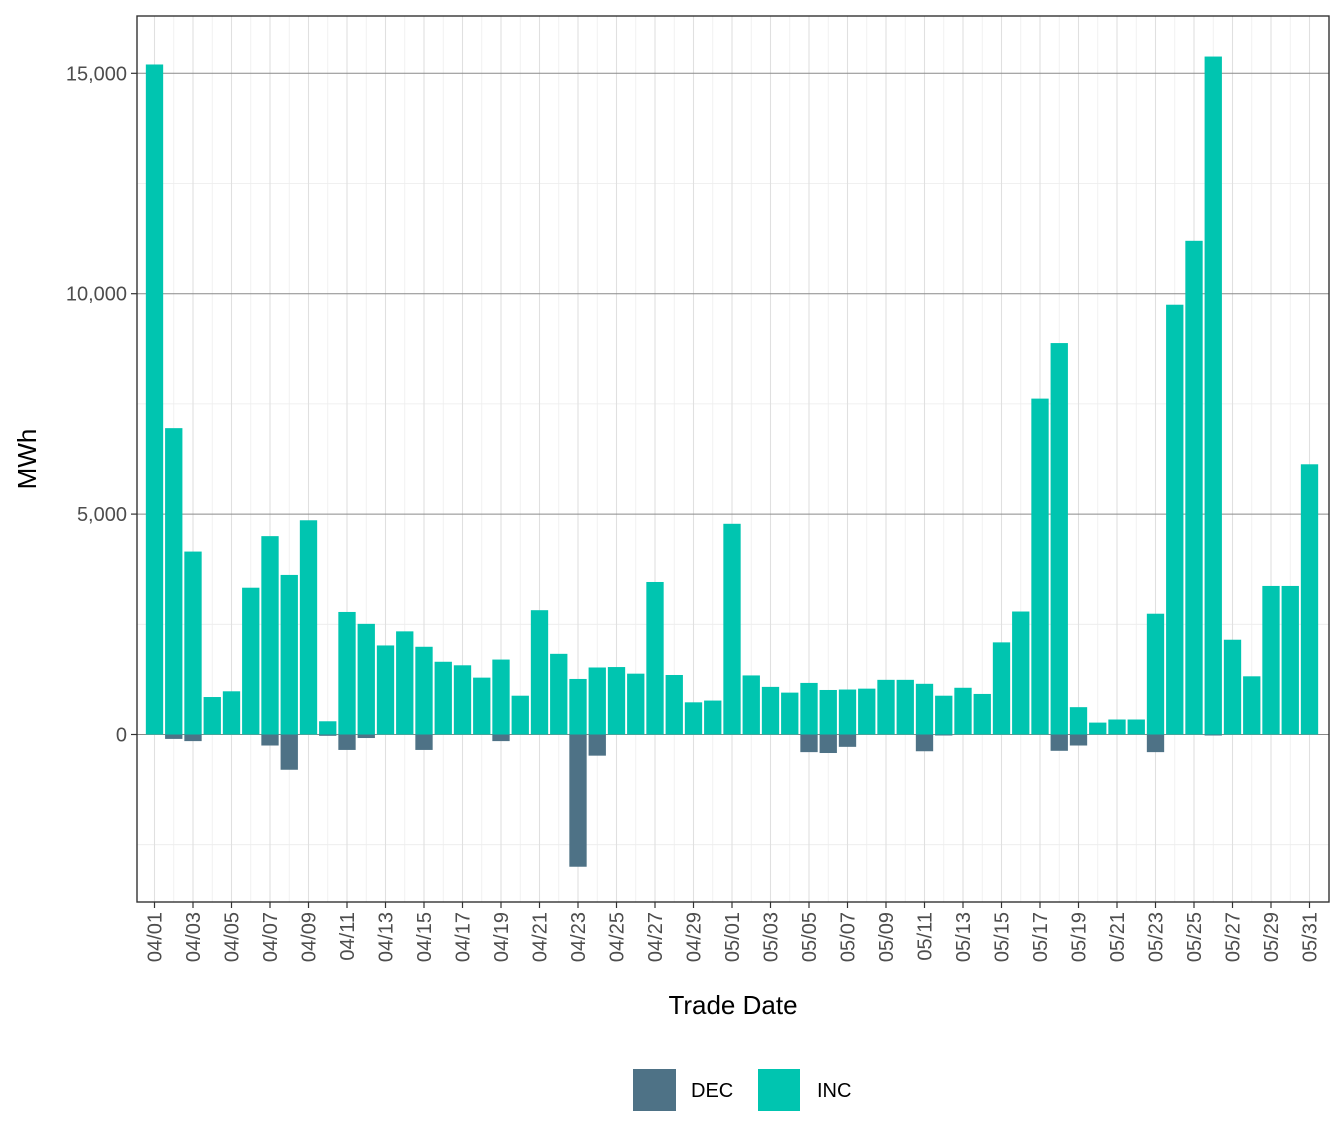 This screenshot has height=1142, width=1344. What do you see at coordinates (464, 937) in the screenshot?
I see `x-tick-label: 04/17` at bounding box center [464, 937].